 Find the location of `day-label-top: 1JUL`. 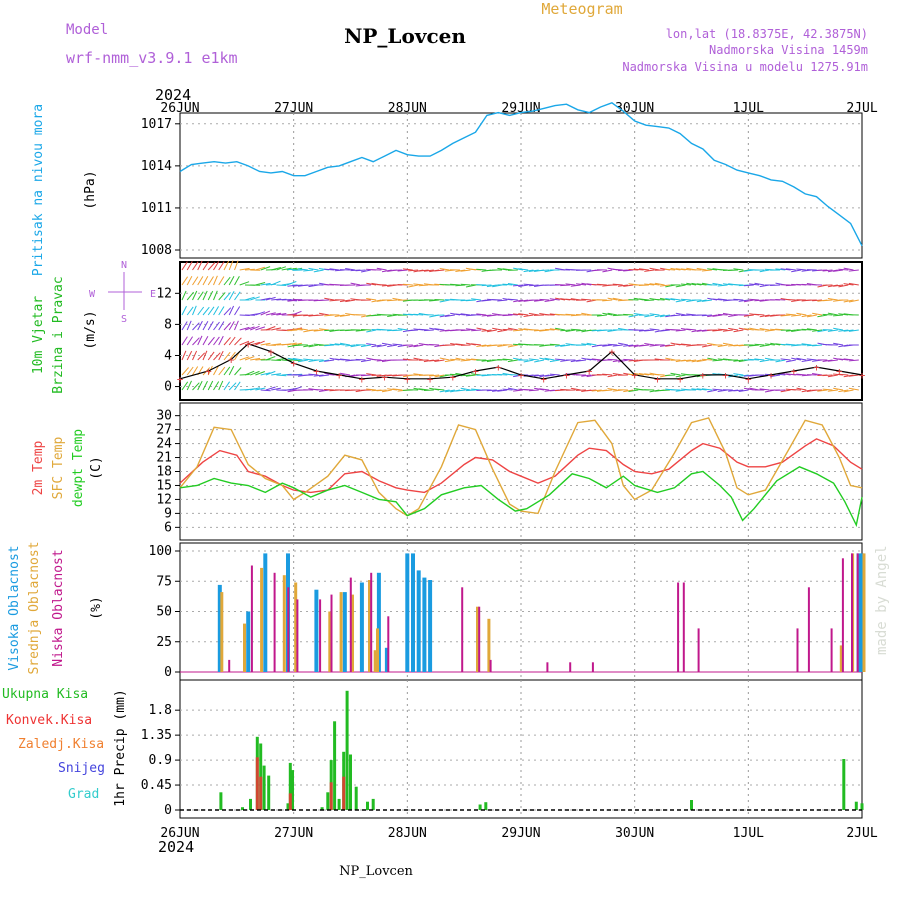

day-label-top: 1JUL is located at coordinates (748, 108).